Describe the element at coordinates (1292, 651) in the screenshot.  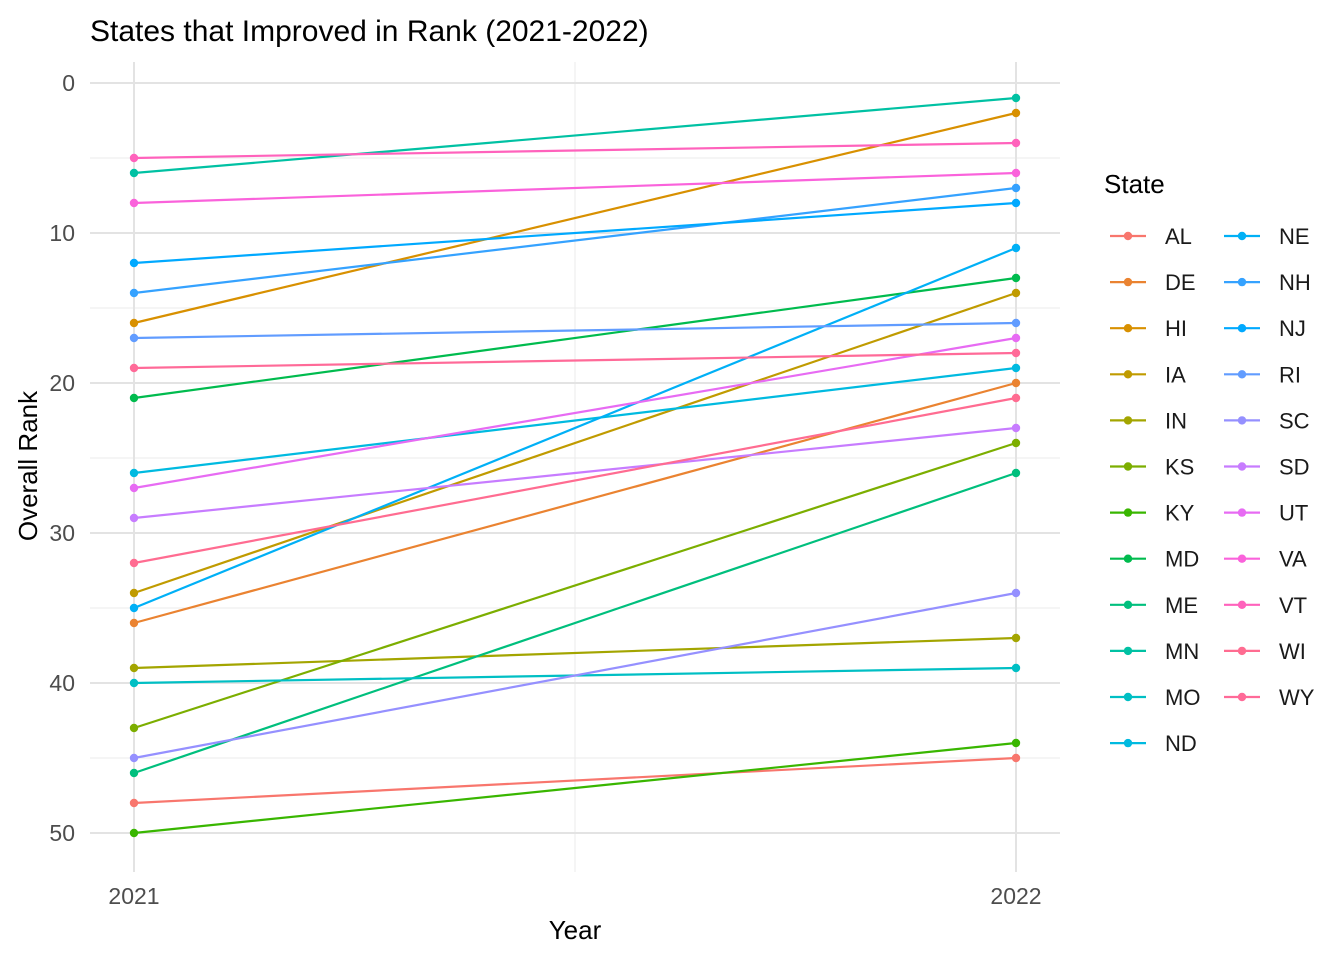
I see `legend-label: WI` at that location.